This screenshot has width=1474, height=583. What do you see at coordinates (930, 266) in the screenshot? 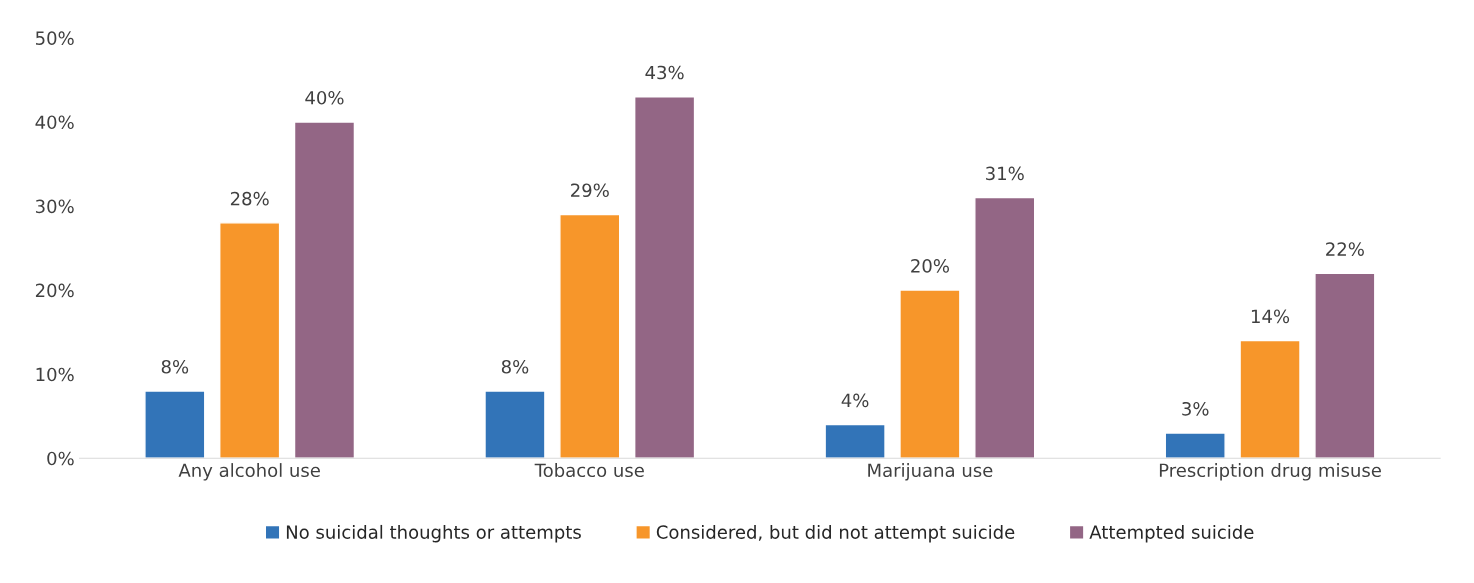
I see `data-label: 20%` at bounding box center [930, 266].